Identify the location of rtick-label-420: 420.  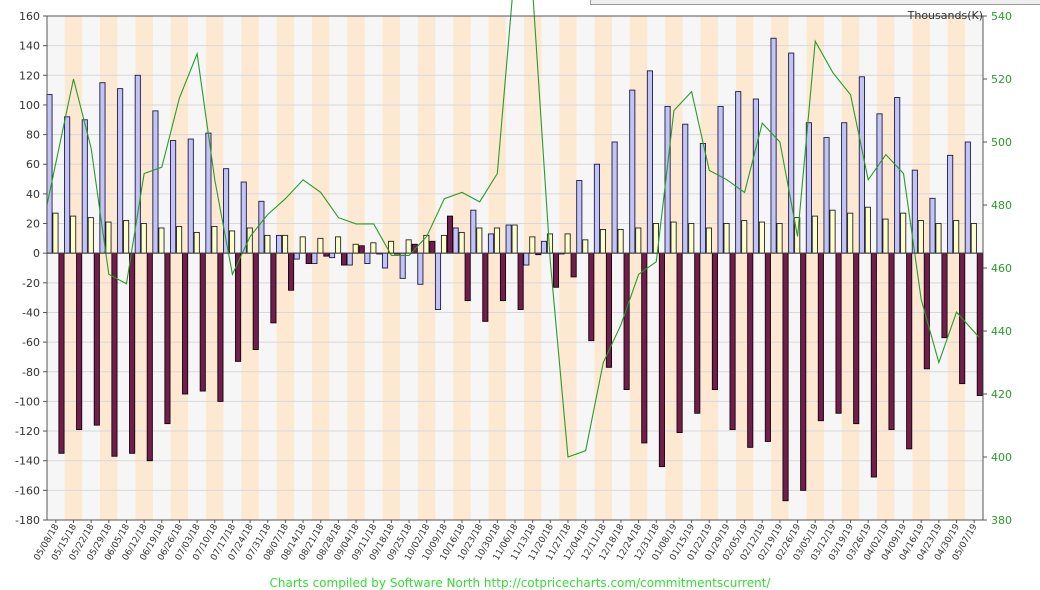
(1001, 394).